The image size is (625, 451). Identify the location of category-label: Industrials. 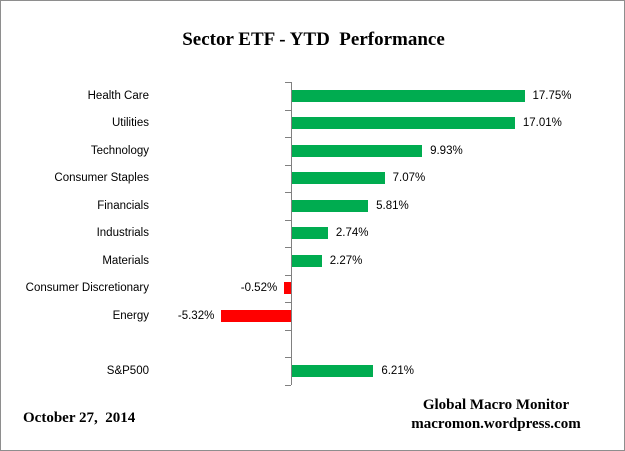
(122, 233).